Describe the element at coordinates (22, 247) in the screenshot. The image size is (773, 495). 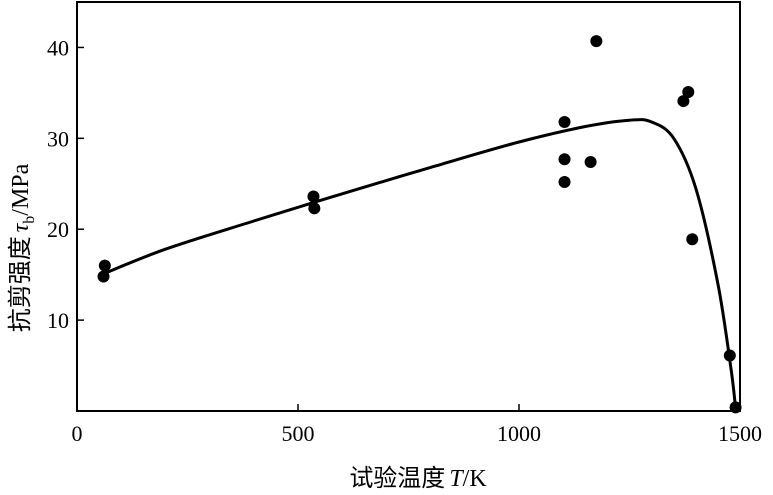
I see `y-axis-title: 抗剪强度τb/MPa` at that location.